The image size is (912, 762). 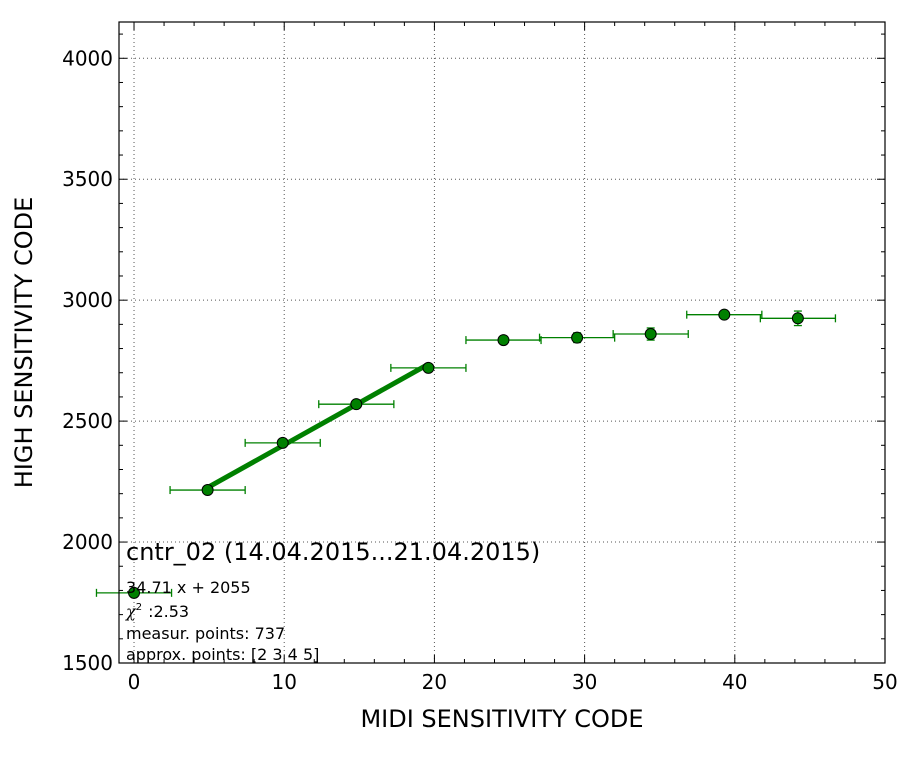 I want to click on y-tick-label: 1500, so click(x=87, y=663).